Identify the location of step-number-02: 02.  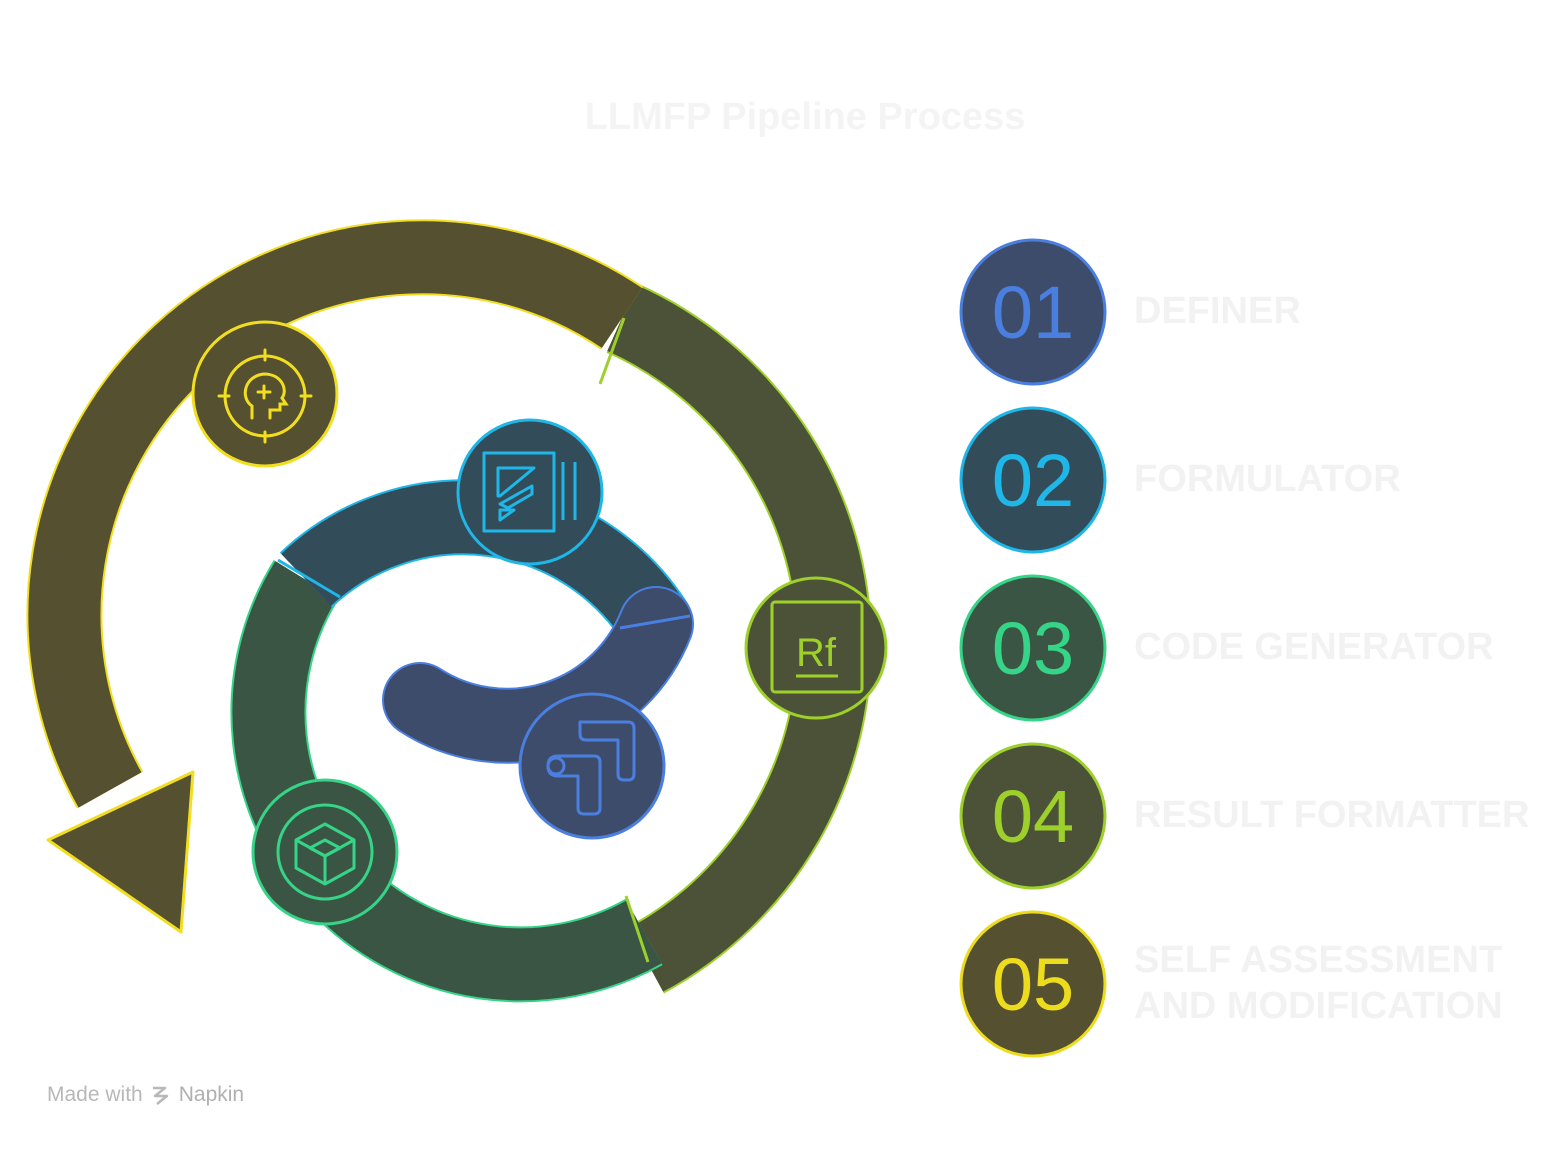
(1033, 480).